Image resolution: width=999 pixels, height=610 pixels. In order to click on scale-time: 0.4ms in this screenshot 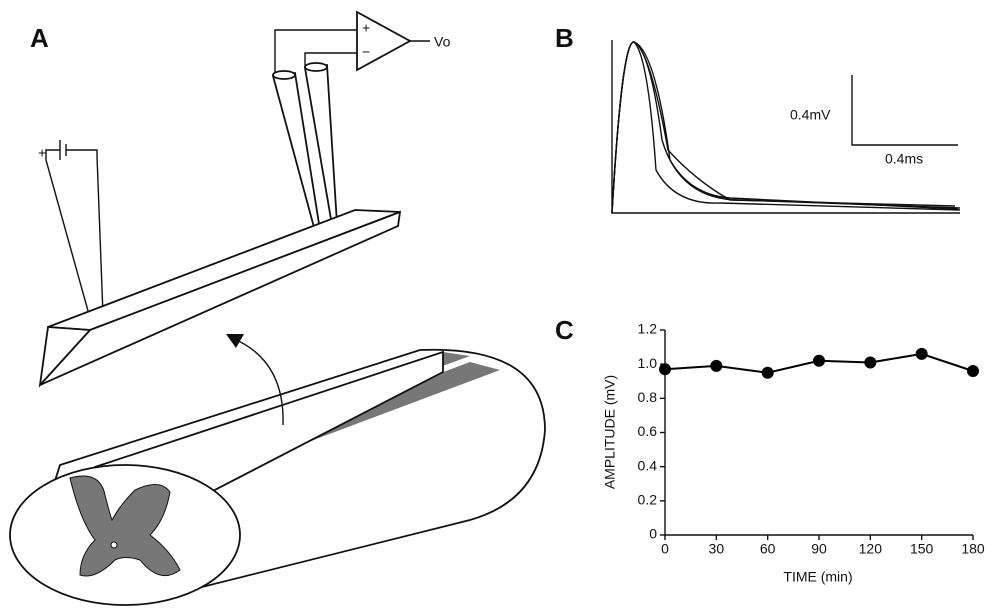, I will do `click(904, 159)`.